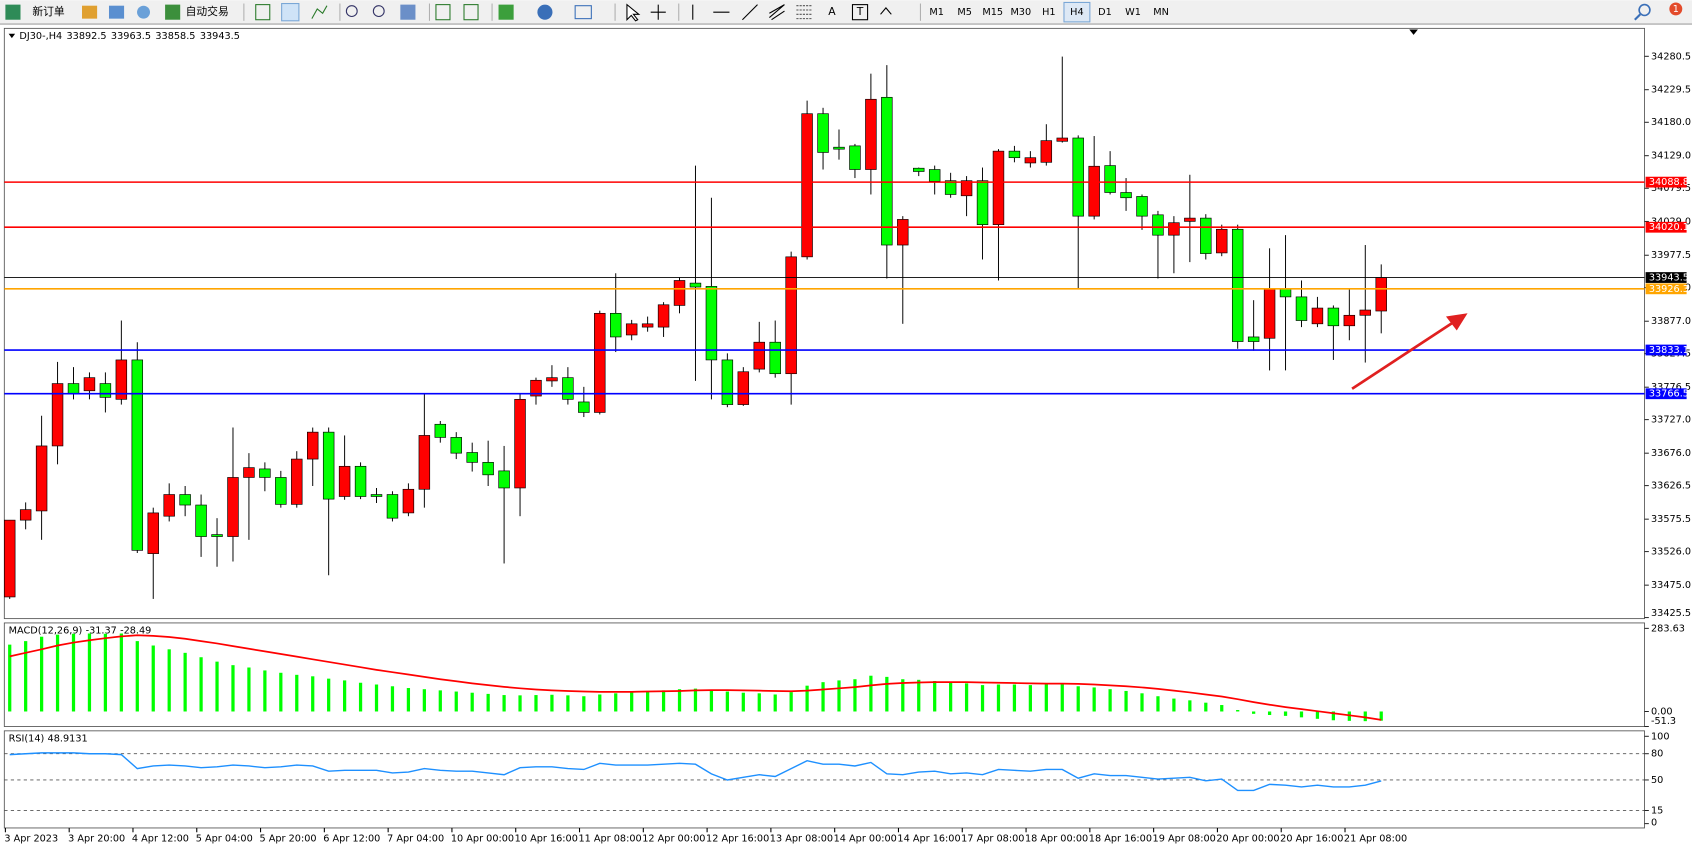 This screenshot has height=852, width=1692. Describe the element at coordinates (1668, 628) in the screenshot. I see `y-tick-label: 283.63` at that location.